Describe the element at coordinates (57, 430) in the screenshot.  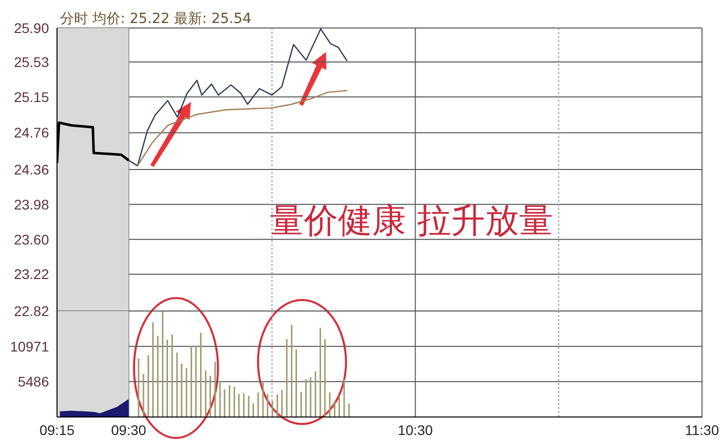
I see `x-tick-label: 09:15` at that location.